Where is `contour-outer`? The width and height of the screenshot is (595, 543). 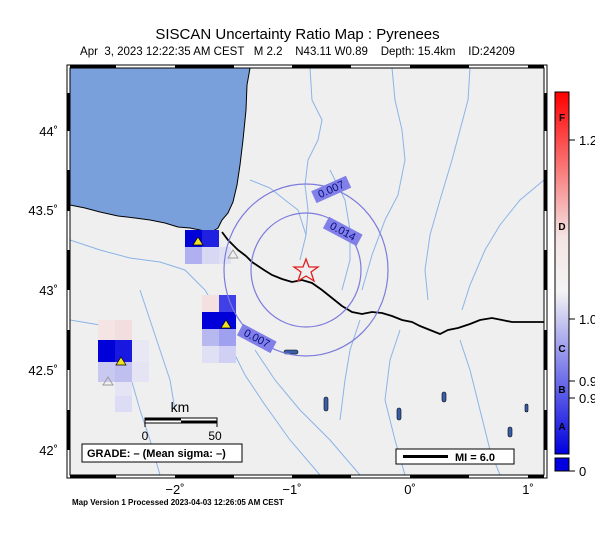
contour-outer is located at coordinates (306, 270).